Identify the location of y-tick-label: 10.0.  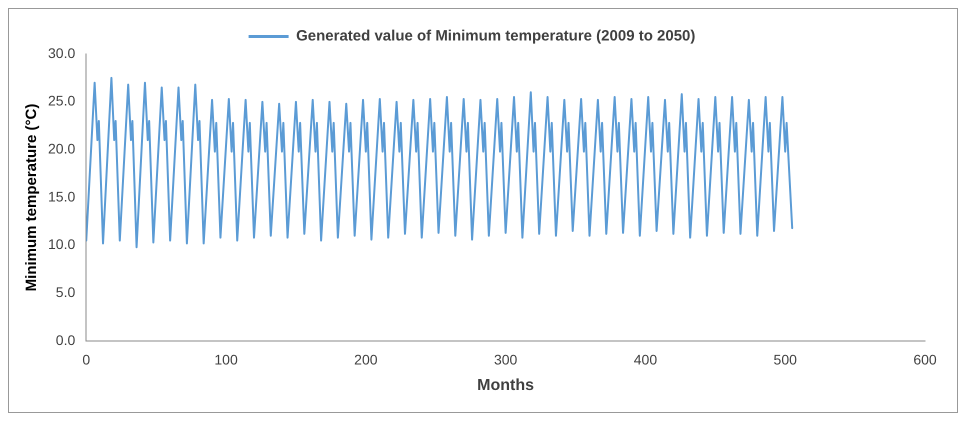
(62, 244).